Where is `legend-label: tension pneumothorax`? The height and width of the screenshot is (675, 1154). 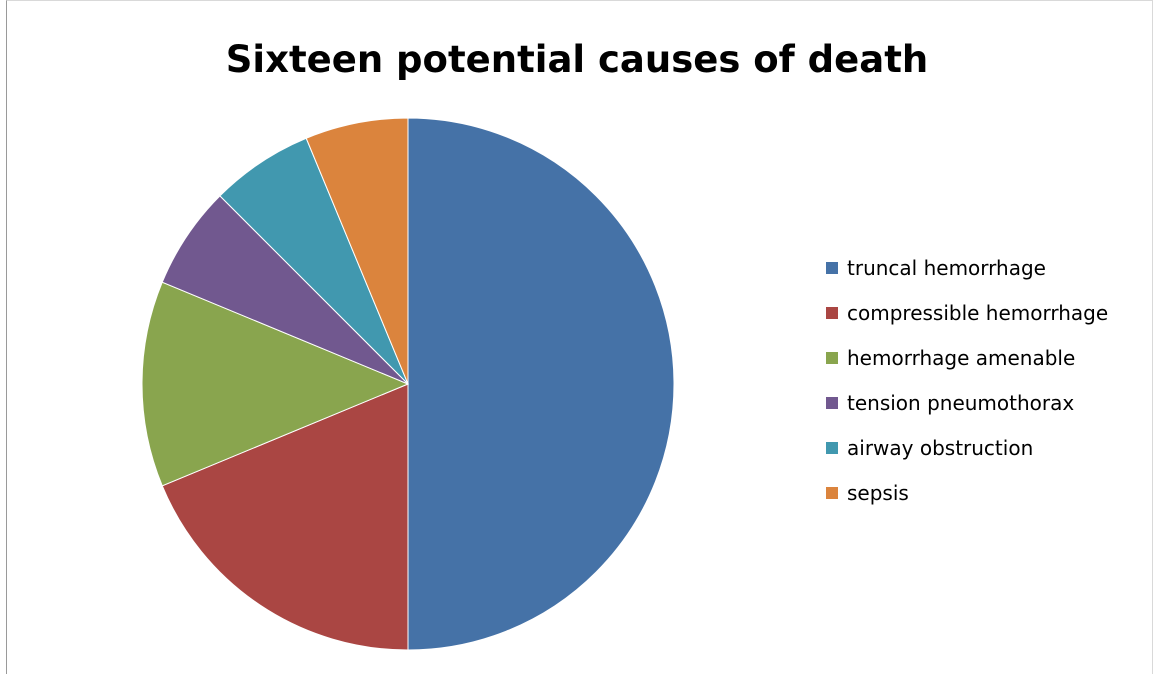
legend-label: tension pneumothorax is located at coordinates (961, 402).